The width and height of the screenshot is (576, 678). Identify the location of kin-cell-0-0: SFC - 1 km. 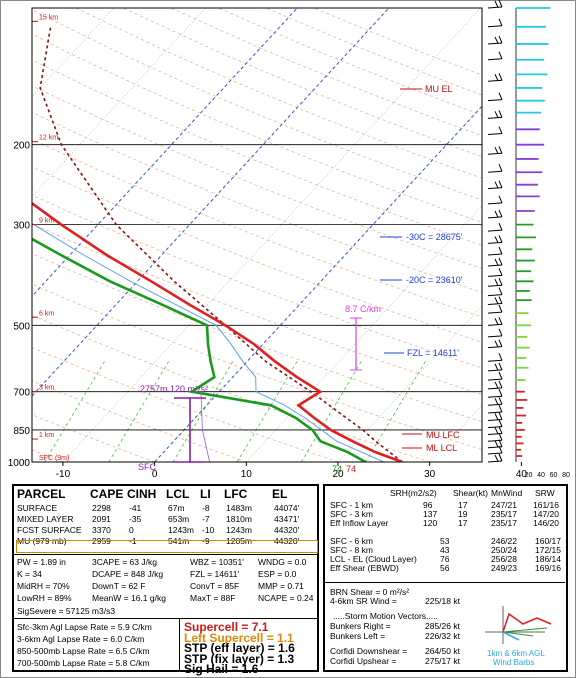
(351, 505).